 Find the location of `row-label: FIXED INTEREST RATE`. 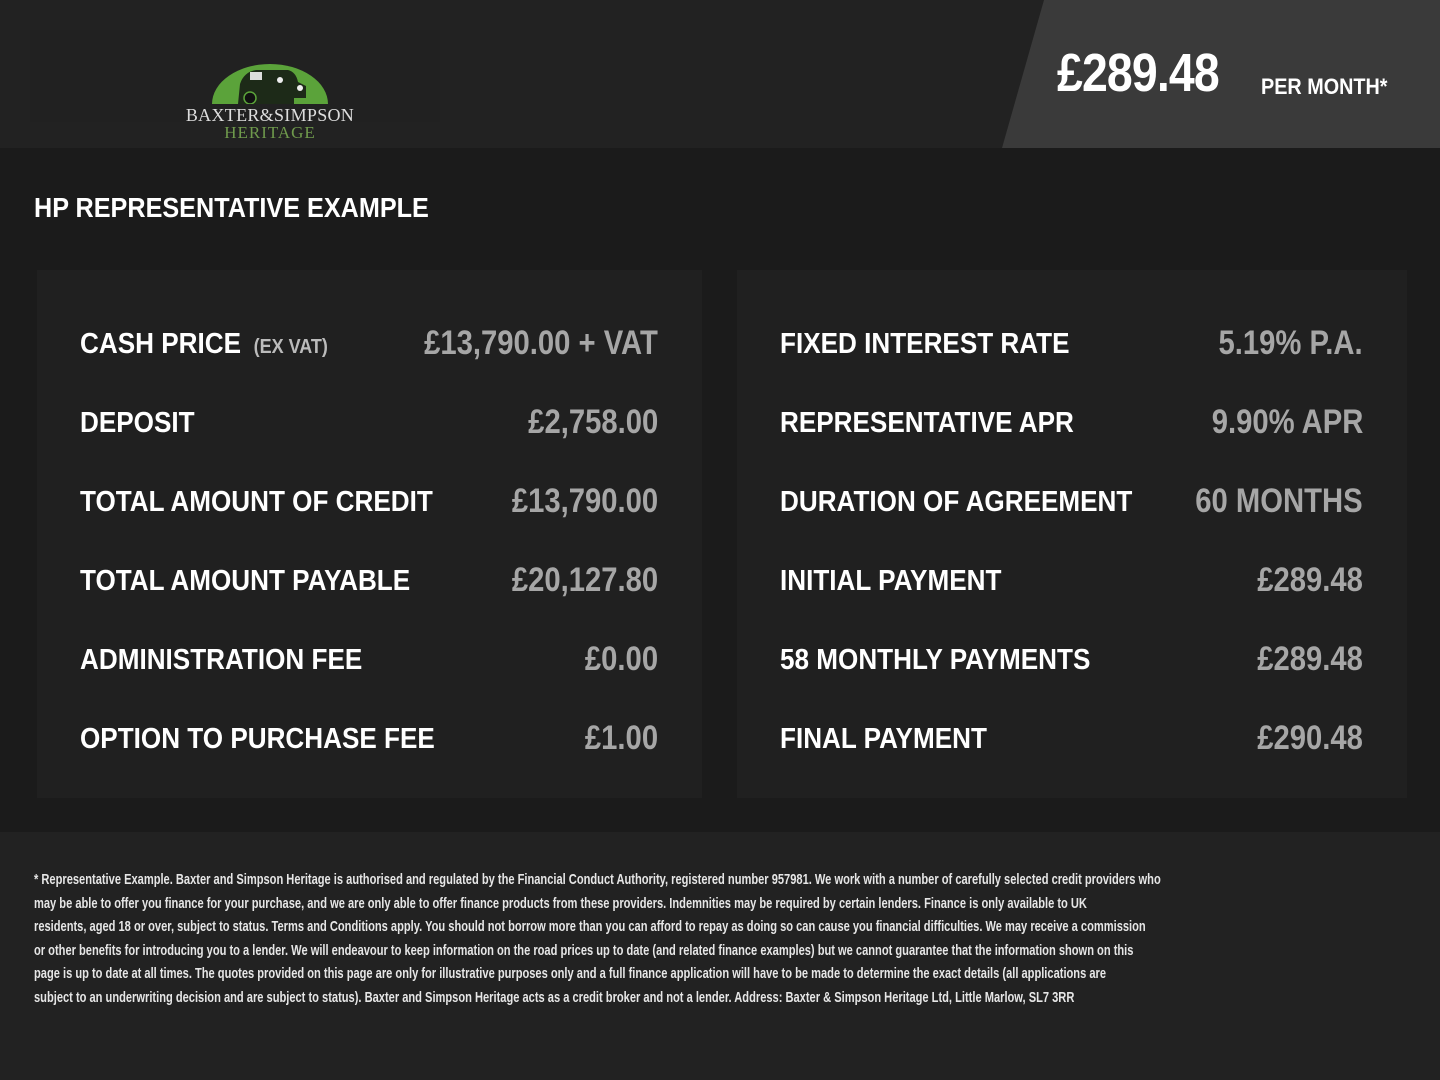

row-label: FIXED INTEREST RATE is located at coordinates (925, 344).